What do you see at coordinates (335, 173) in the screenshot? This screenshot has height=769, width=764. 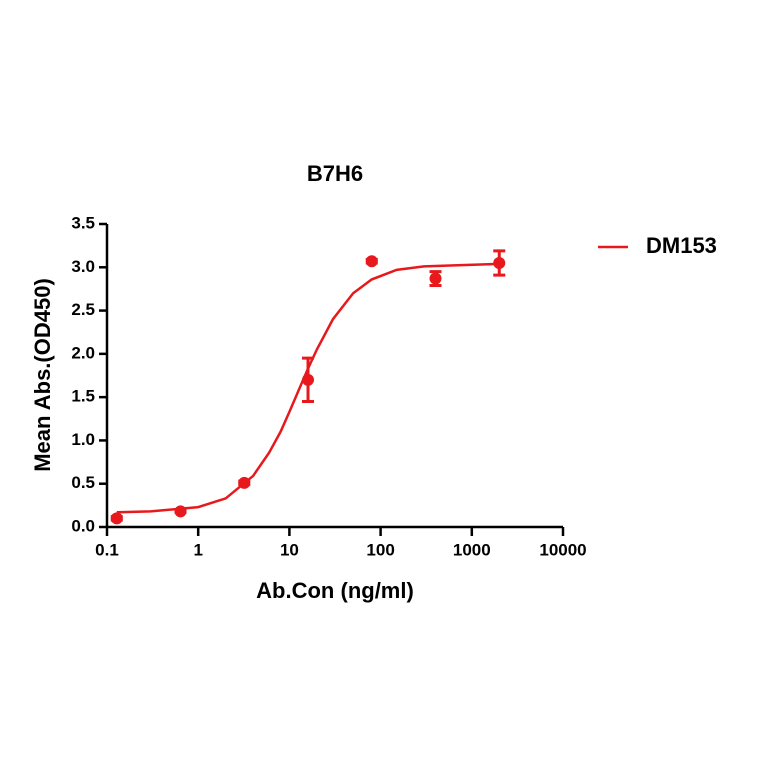 I see `chart-title: B7H6` at bounding box center [335, 173].